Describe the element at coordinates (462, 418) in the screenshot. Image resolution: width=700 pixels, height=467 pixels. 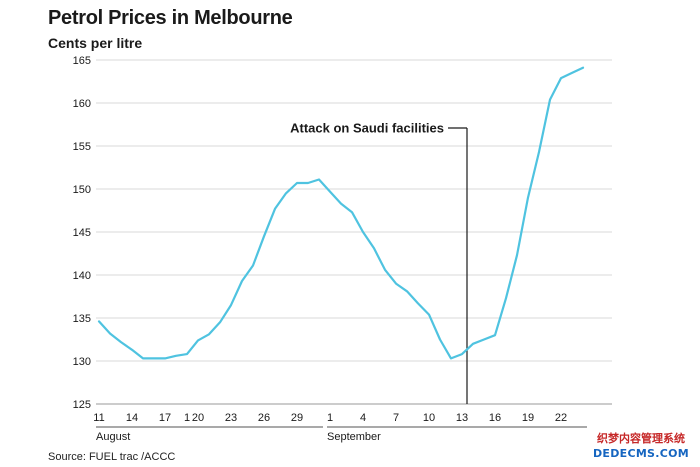
I see `x-tick-label: 13` at that location.